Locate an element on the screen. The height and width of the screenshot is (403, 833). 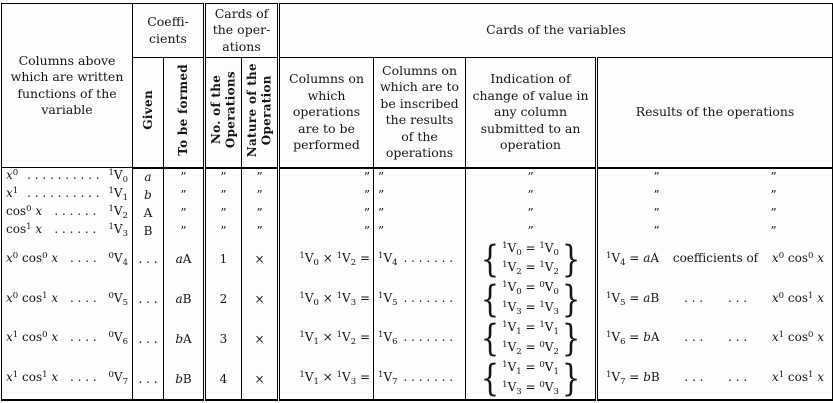
cell-r7-c9: 1V6 = bA. . .. . . x1 cos0 x is located at coordinates (714, 339).